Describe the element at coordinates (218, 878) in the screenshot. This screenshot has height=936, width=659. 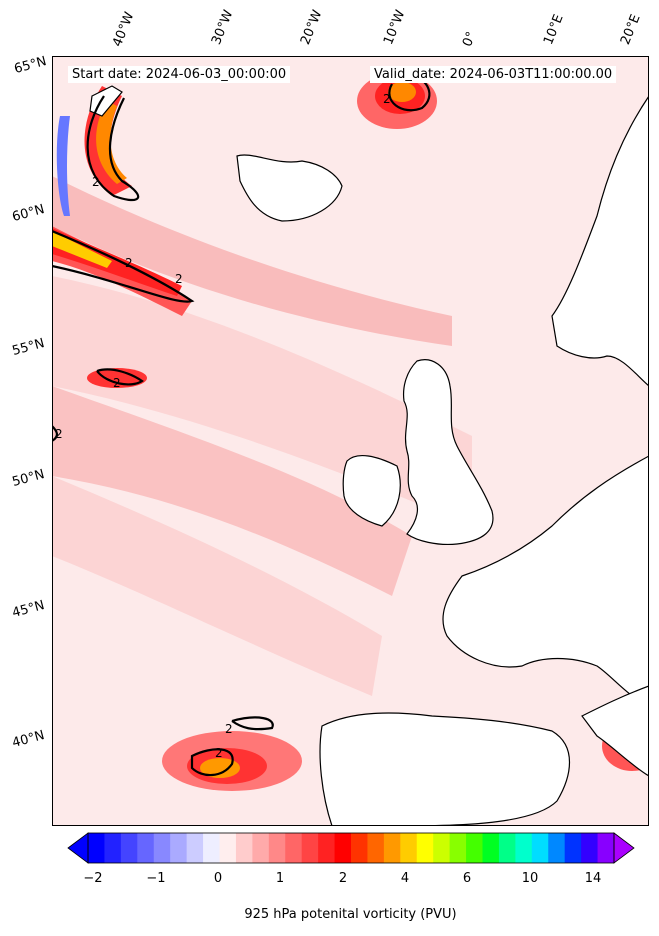
I see `colorbar-tick: 0` at that location.